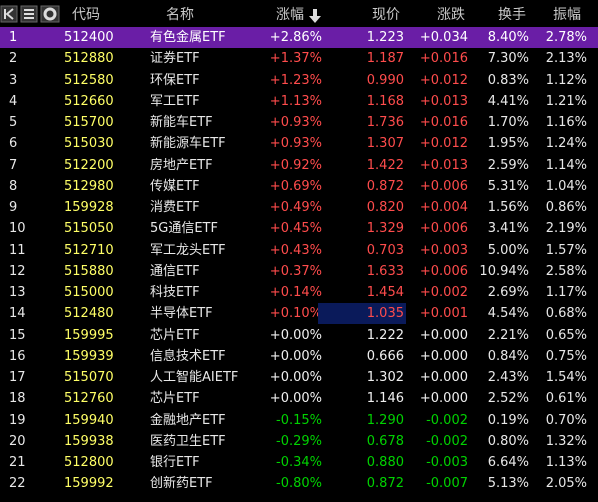 The height and width of the screenshot is (502, 598). I want to click on column-header: 代码, so click(86, 15).